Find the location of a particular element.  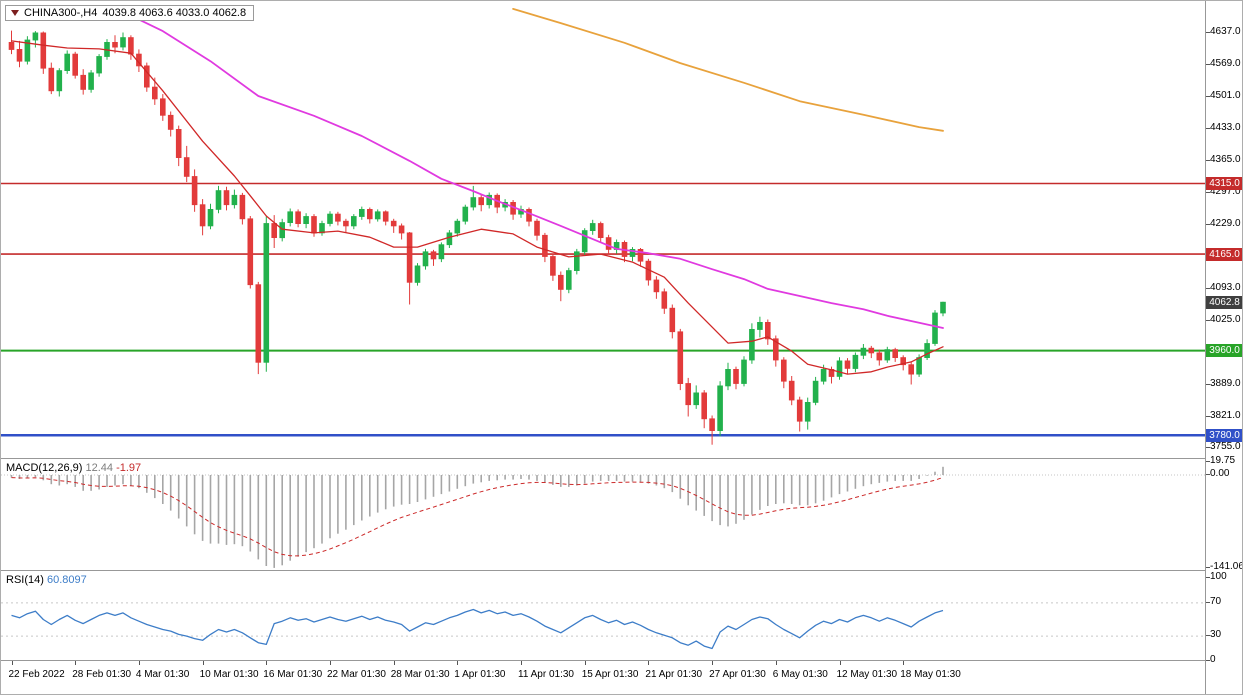

rsi-chart is located at coordinates (603, 615).